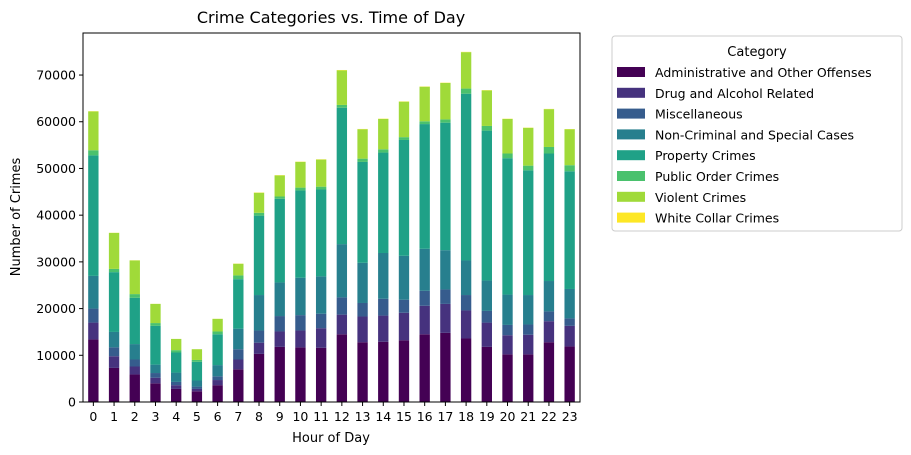 The image size is (911, 455). Describe the element at coordinates (445, 416) in the screenshot. I see `x-tick-label: 17` at that location.